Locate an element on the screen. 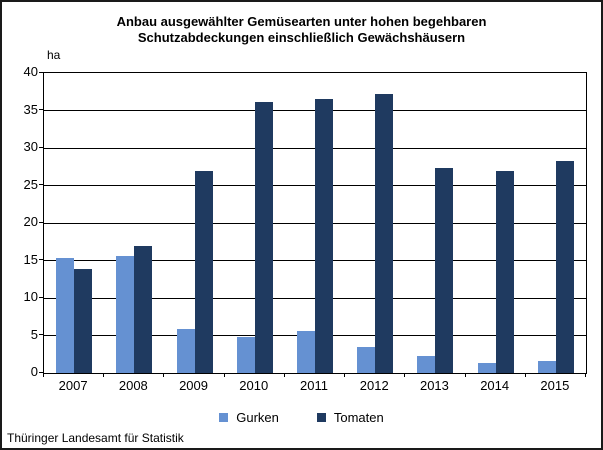 The height and width of the screenshot is (450, 603). legend-item-tomaten: Tomaten is located at coordinates (350, 417).